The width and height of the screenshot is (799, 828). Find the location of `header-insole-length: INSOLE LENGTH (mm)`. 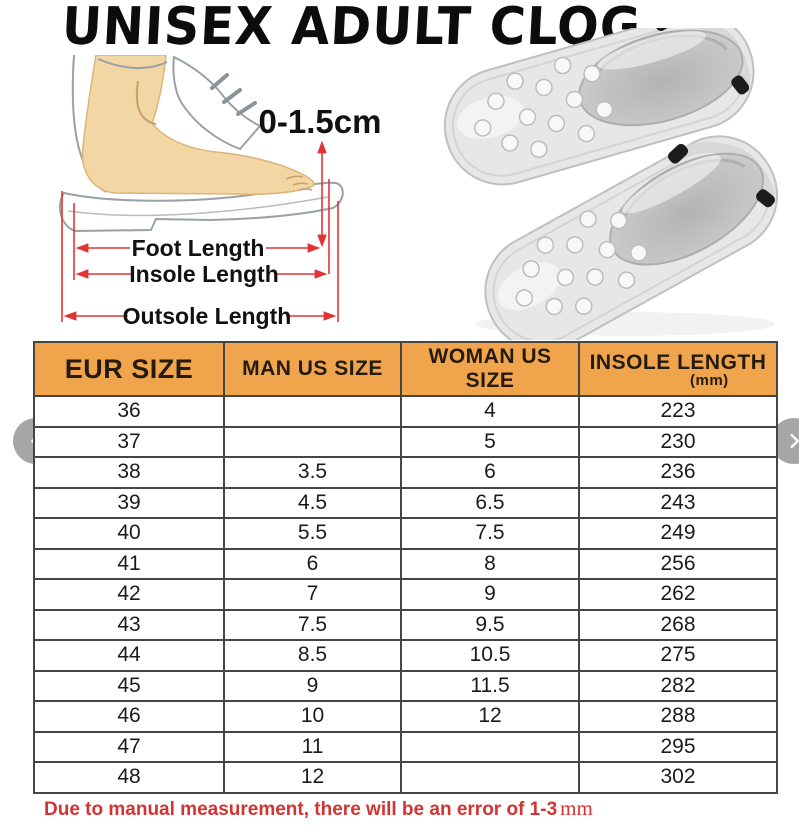

header-insole-length: INSOLE LENGTH (mm) is located at coordinates (678, 369).